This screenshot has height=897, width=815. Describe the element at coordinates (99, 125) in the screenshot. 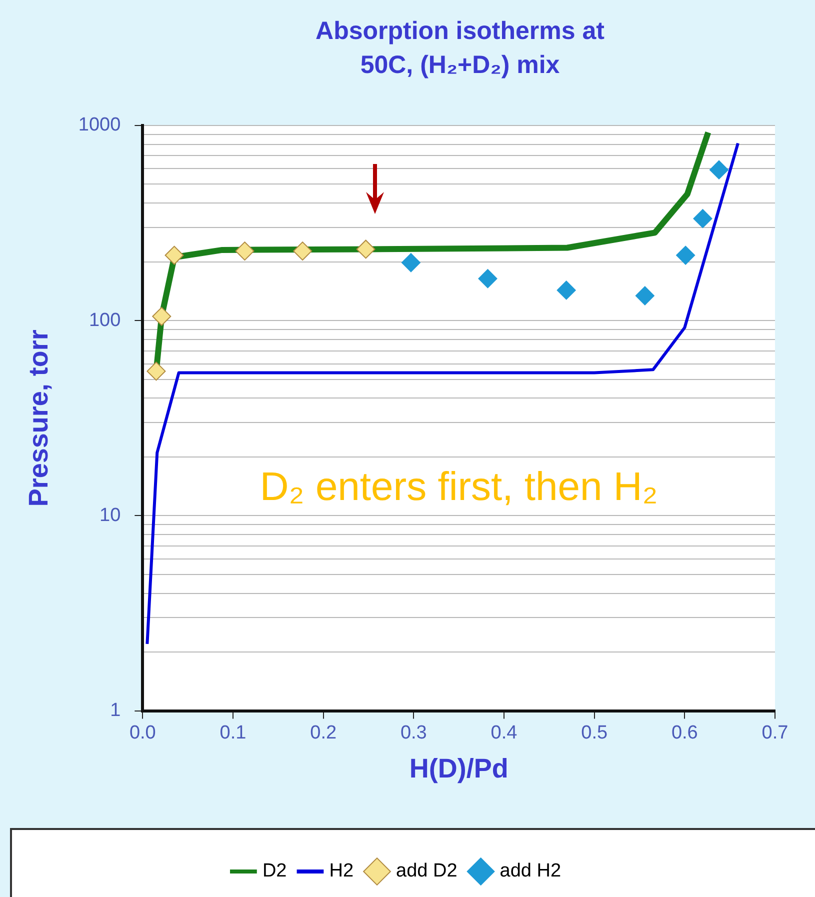

I see `y-tick-label: 1000` at that location.